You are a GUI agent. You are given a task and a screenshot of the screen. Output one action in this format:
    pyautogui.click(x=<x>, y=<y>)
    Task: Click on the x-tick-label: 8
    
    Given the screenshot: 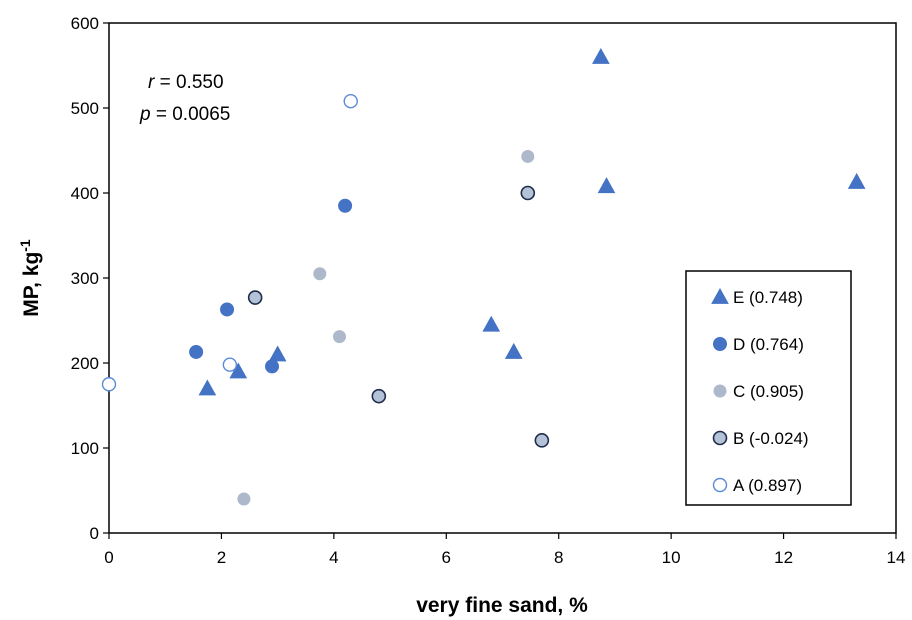 What is the action you would take?
    pyautogui.click(x=558, y=557)
    